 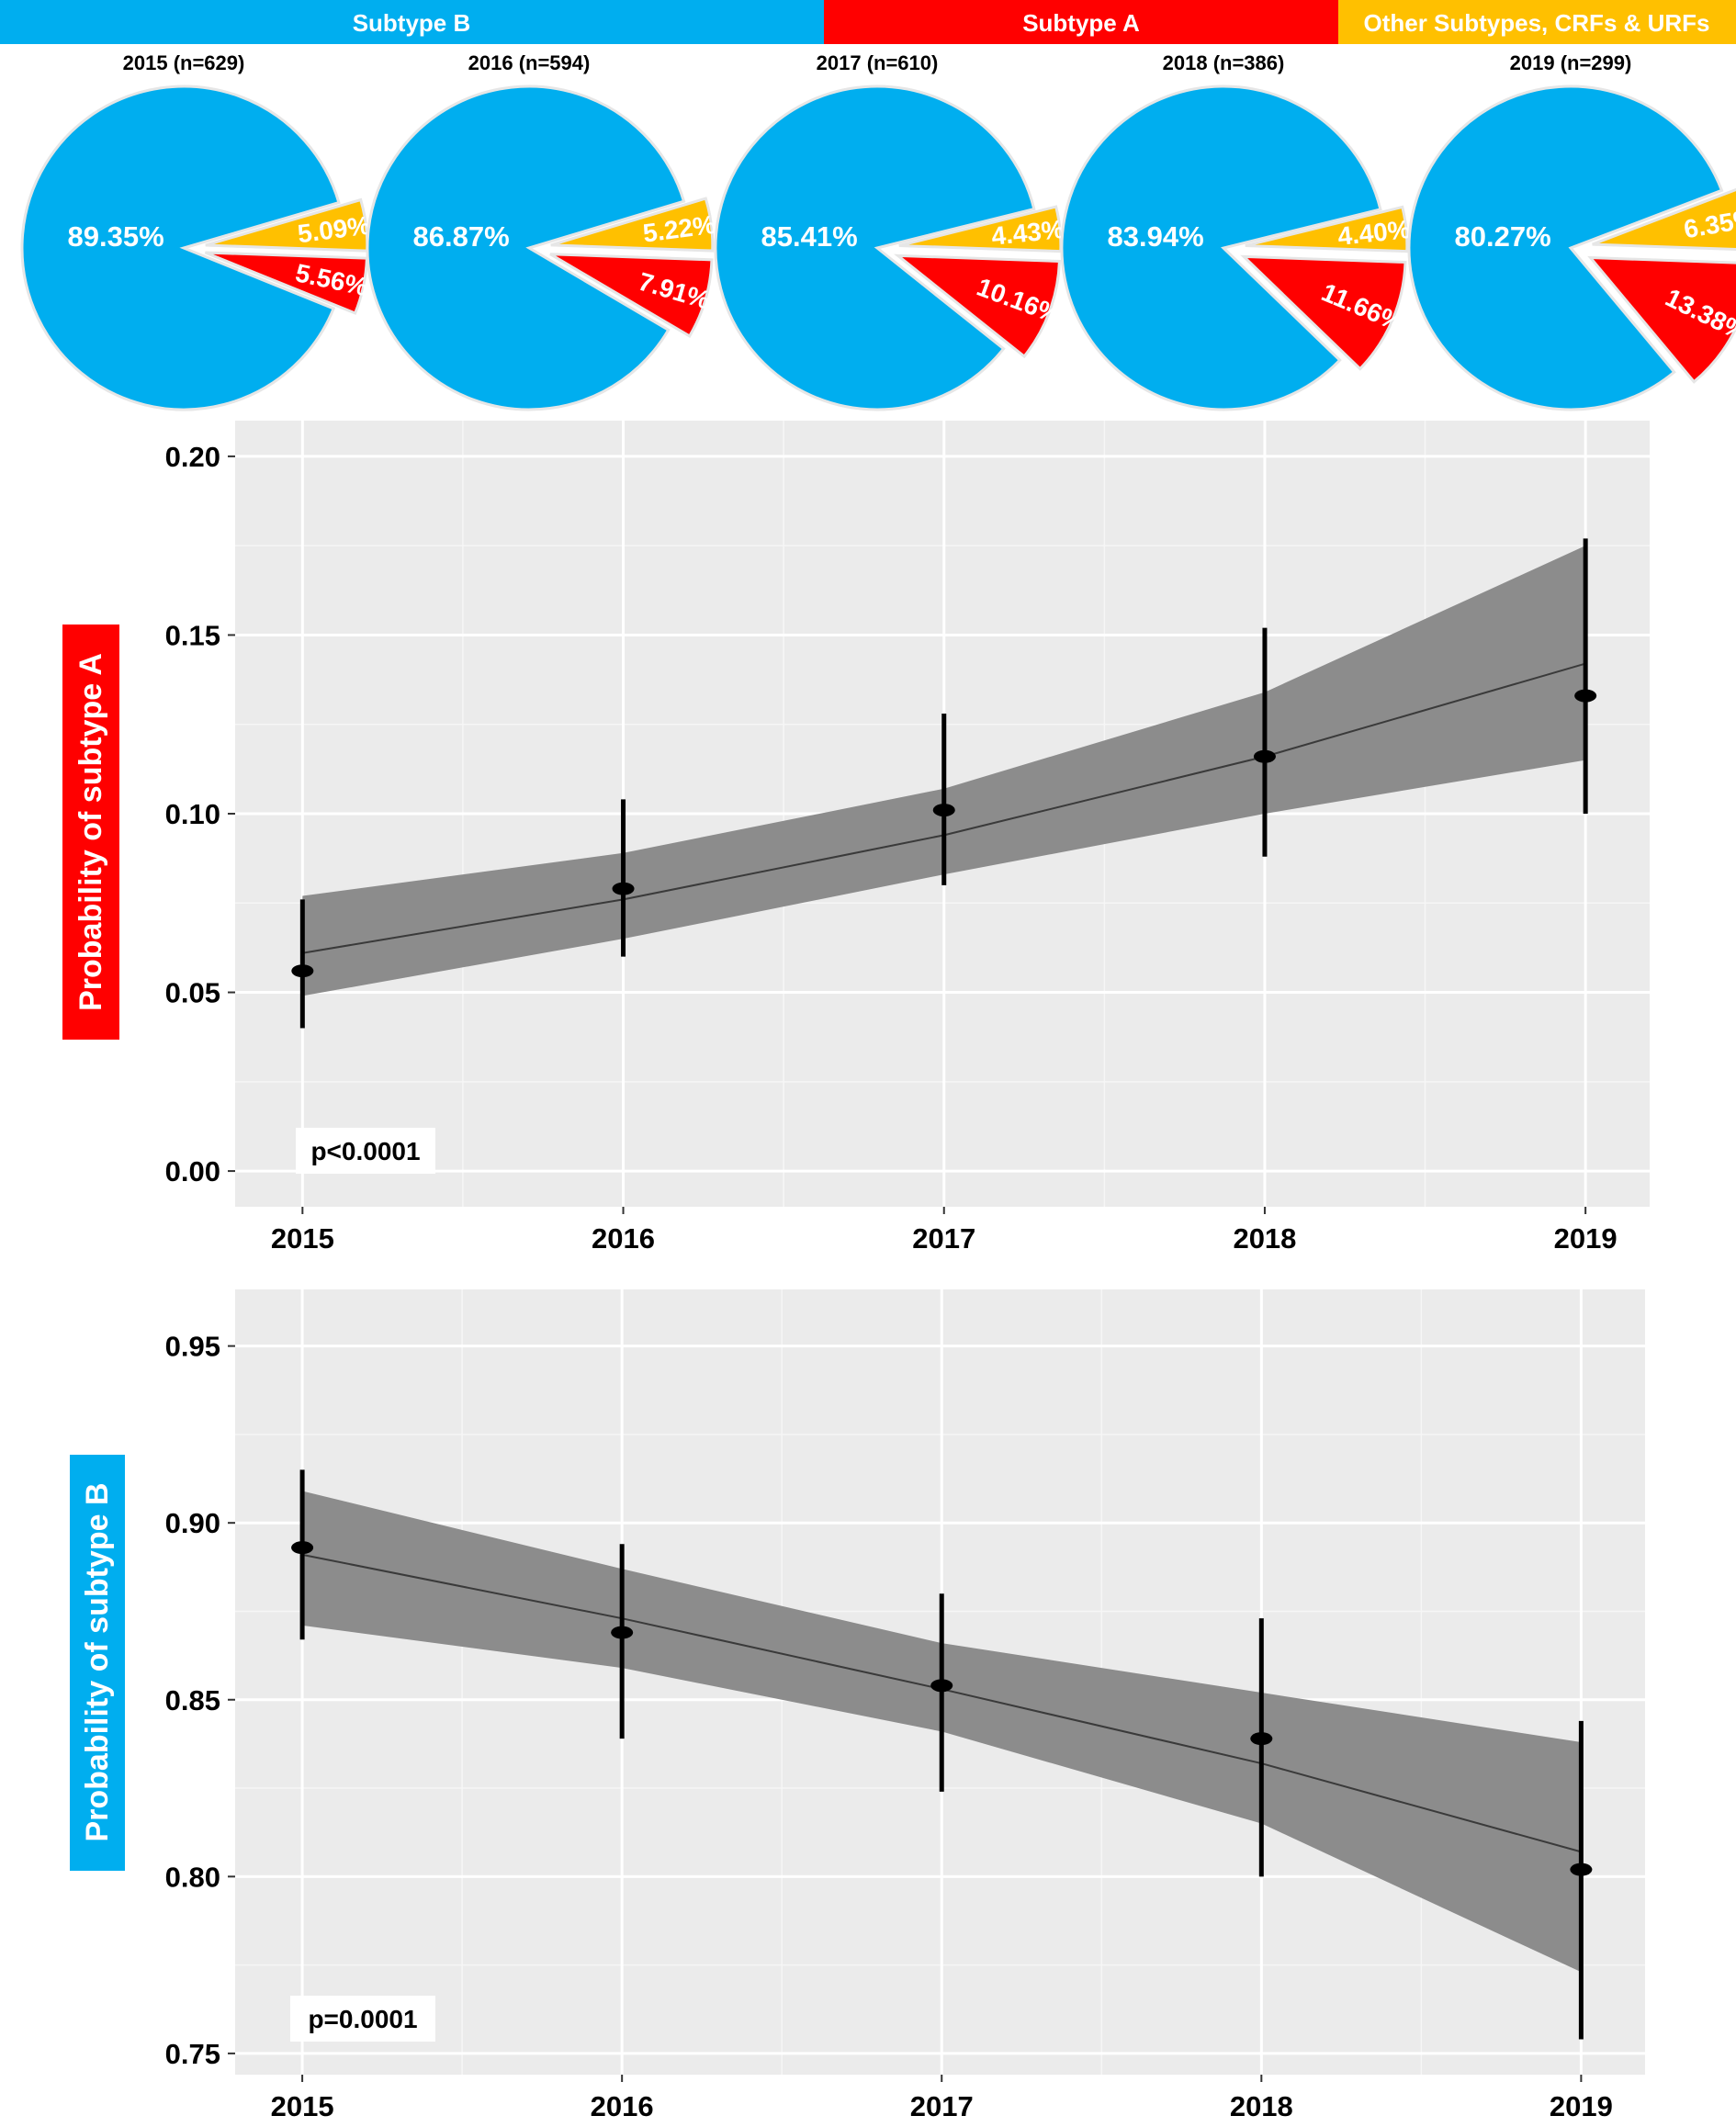 I want to click on pie-title: 2019 (n=299), so click(x=1571, y=62).